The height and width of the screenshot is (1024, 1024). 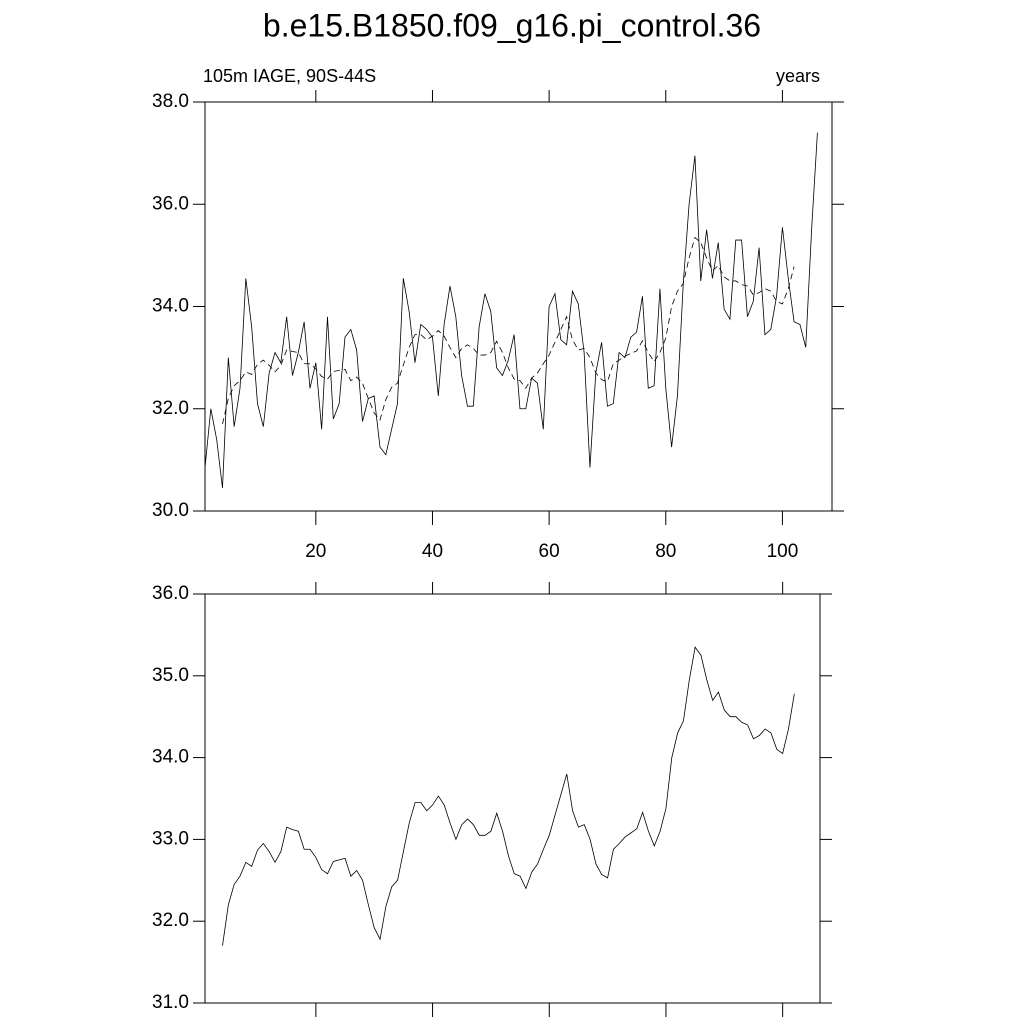 What do you see at coordinates (170, 838) in the screenshot?
I see `y-tick-label: 33.0` at bounding box center [170, 838].